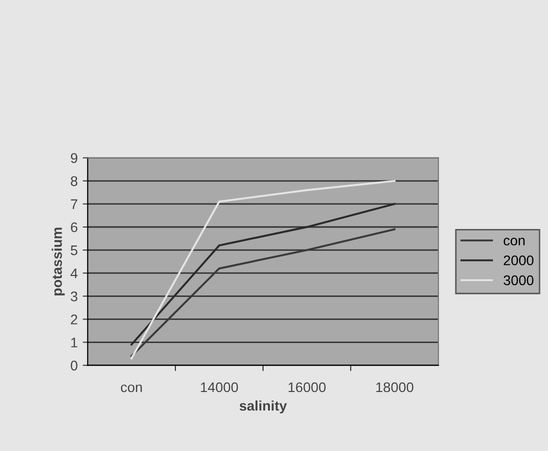 The width and height of the screenshot is (548, 451). Describe the element at coordinates (514, 242) in the screenshot. I see `legend-label: con` at that location.